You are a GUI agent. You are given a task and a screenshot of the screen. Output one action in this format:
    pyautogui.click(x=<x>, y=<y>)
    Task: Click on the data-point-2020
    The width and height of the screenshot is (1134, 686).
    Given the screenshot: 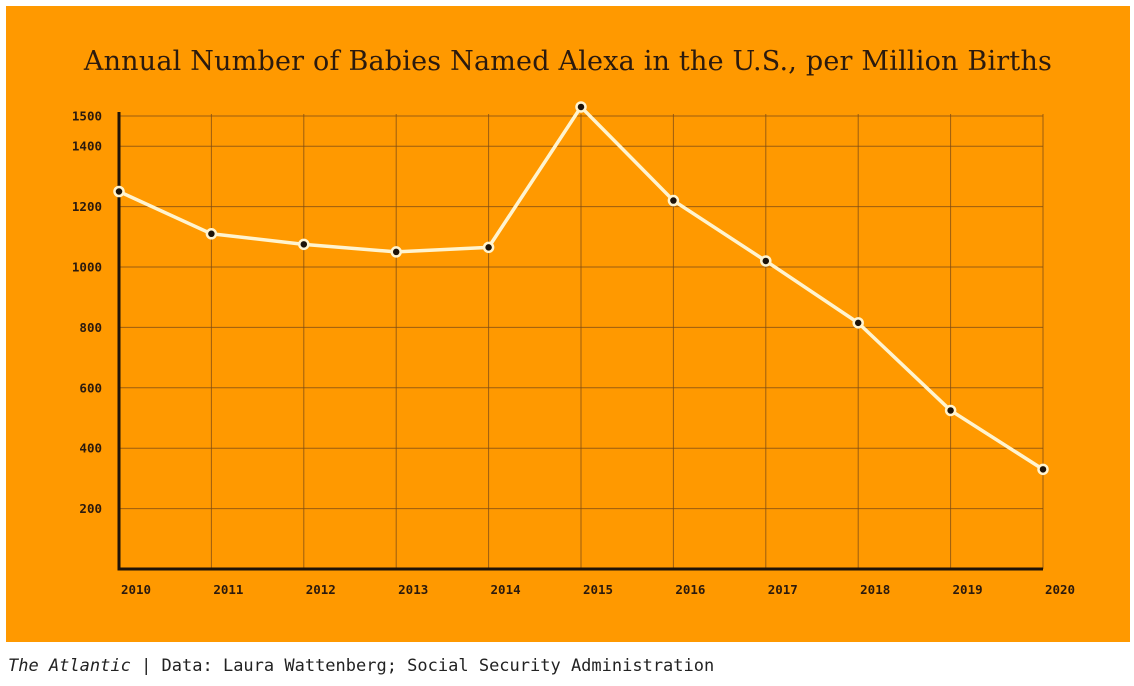 What is the action you would take?
    pyautogui.click(x=1043, y=469)
    